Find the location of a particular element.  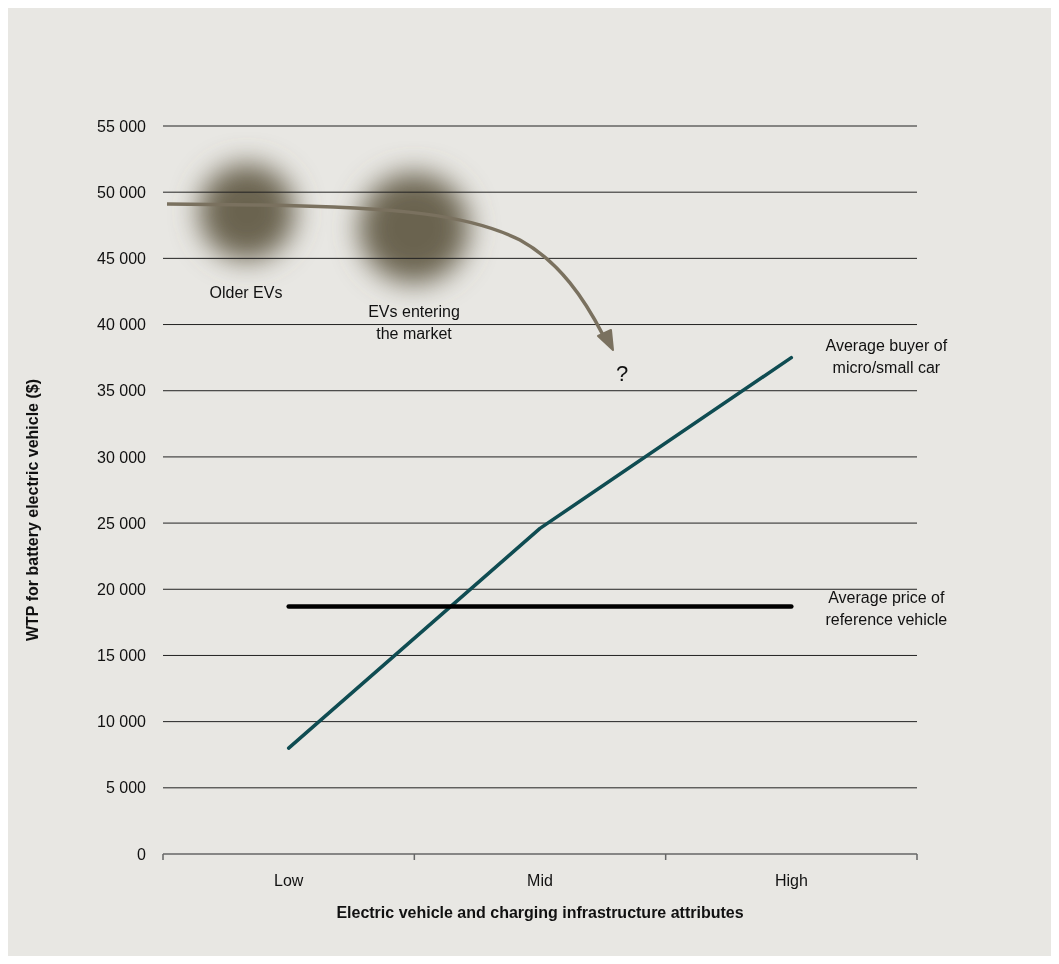

annotation: ? is located at coordinates (622, 373).